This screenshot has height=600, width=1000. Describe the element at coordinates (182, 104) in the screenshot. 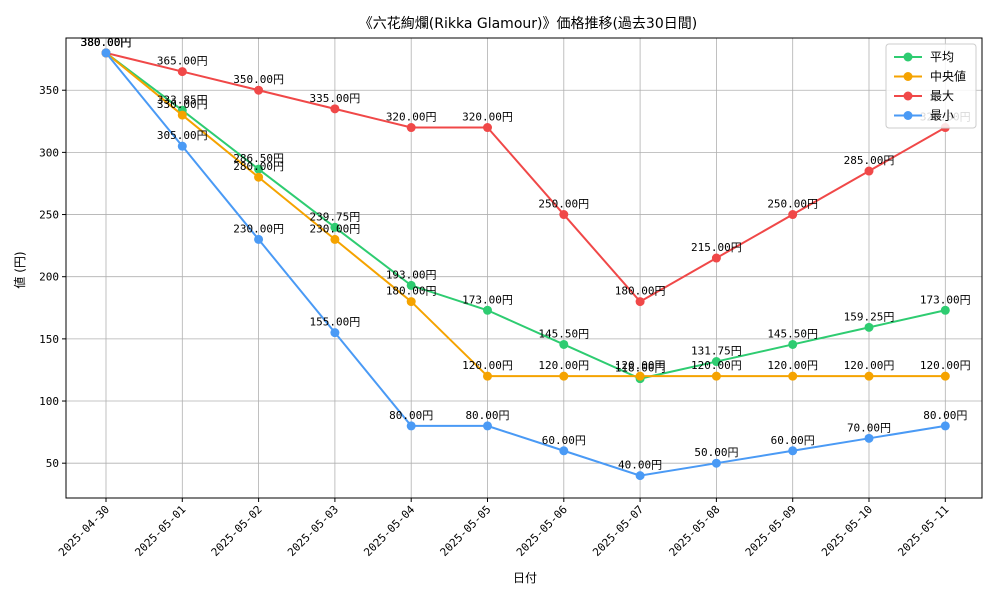

I see `data-label: 330.00円` at that location.